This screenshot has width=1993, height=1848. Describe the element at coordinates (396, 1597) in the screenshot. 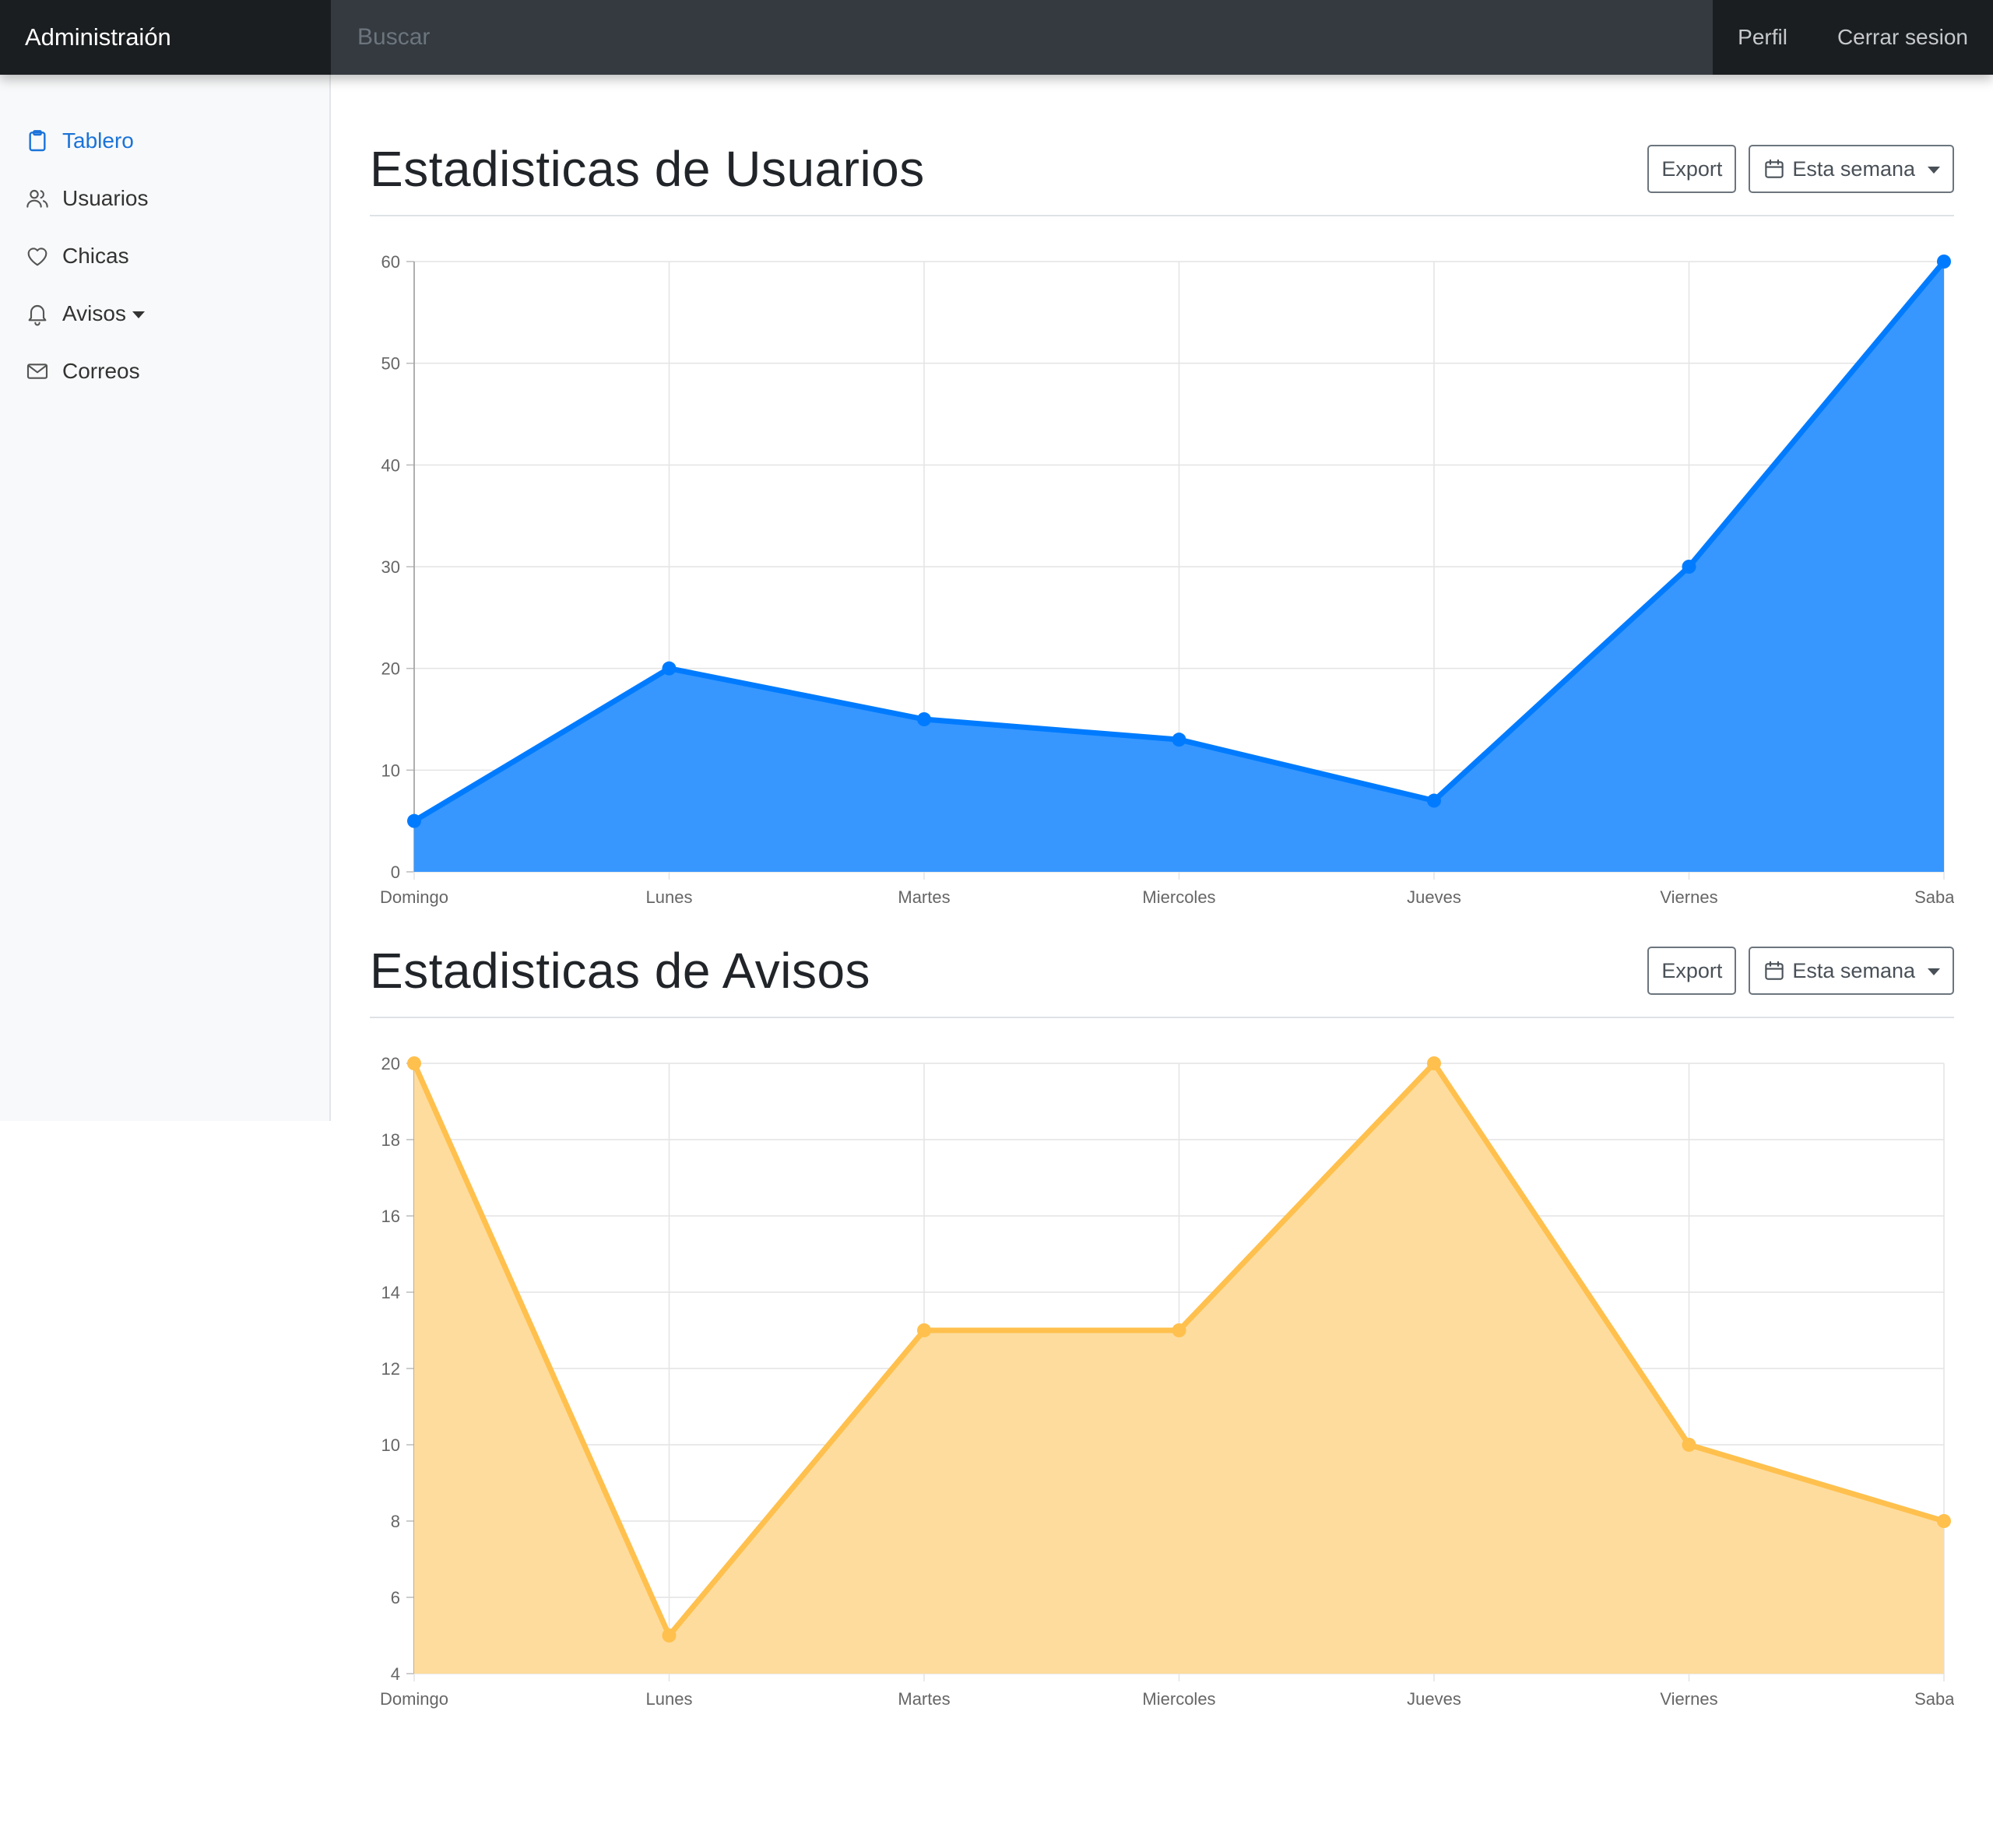

I see `avisos-tick-label-y: 6` at that location.